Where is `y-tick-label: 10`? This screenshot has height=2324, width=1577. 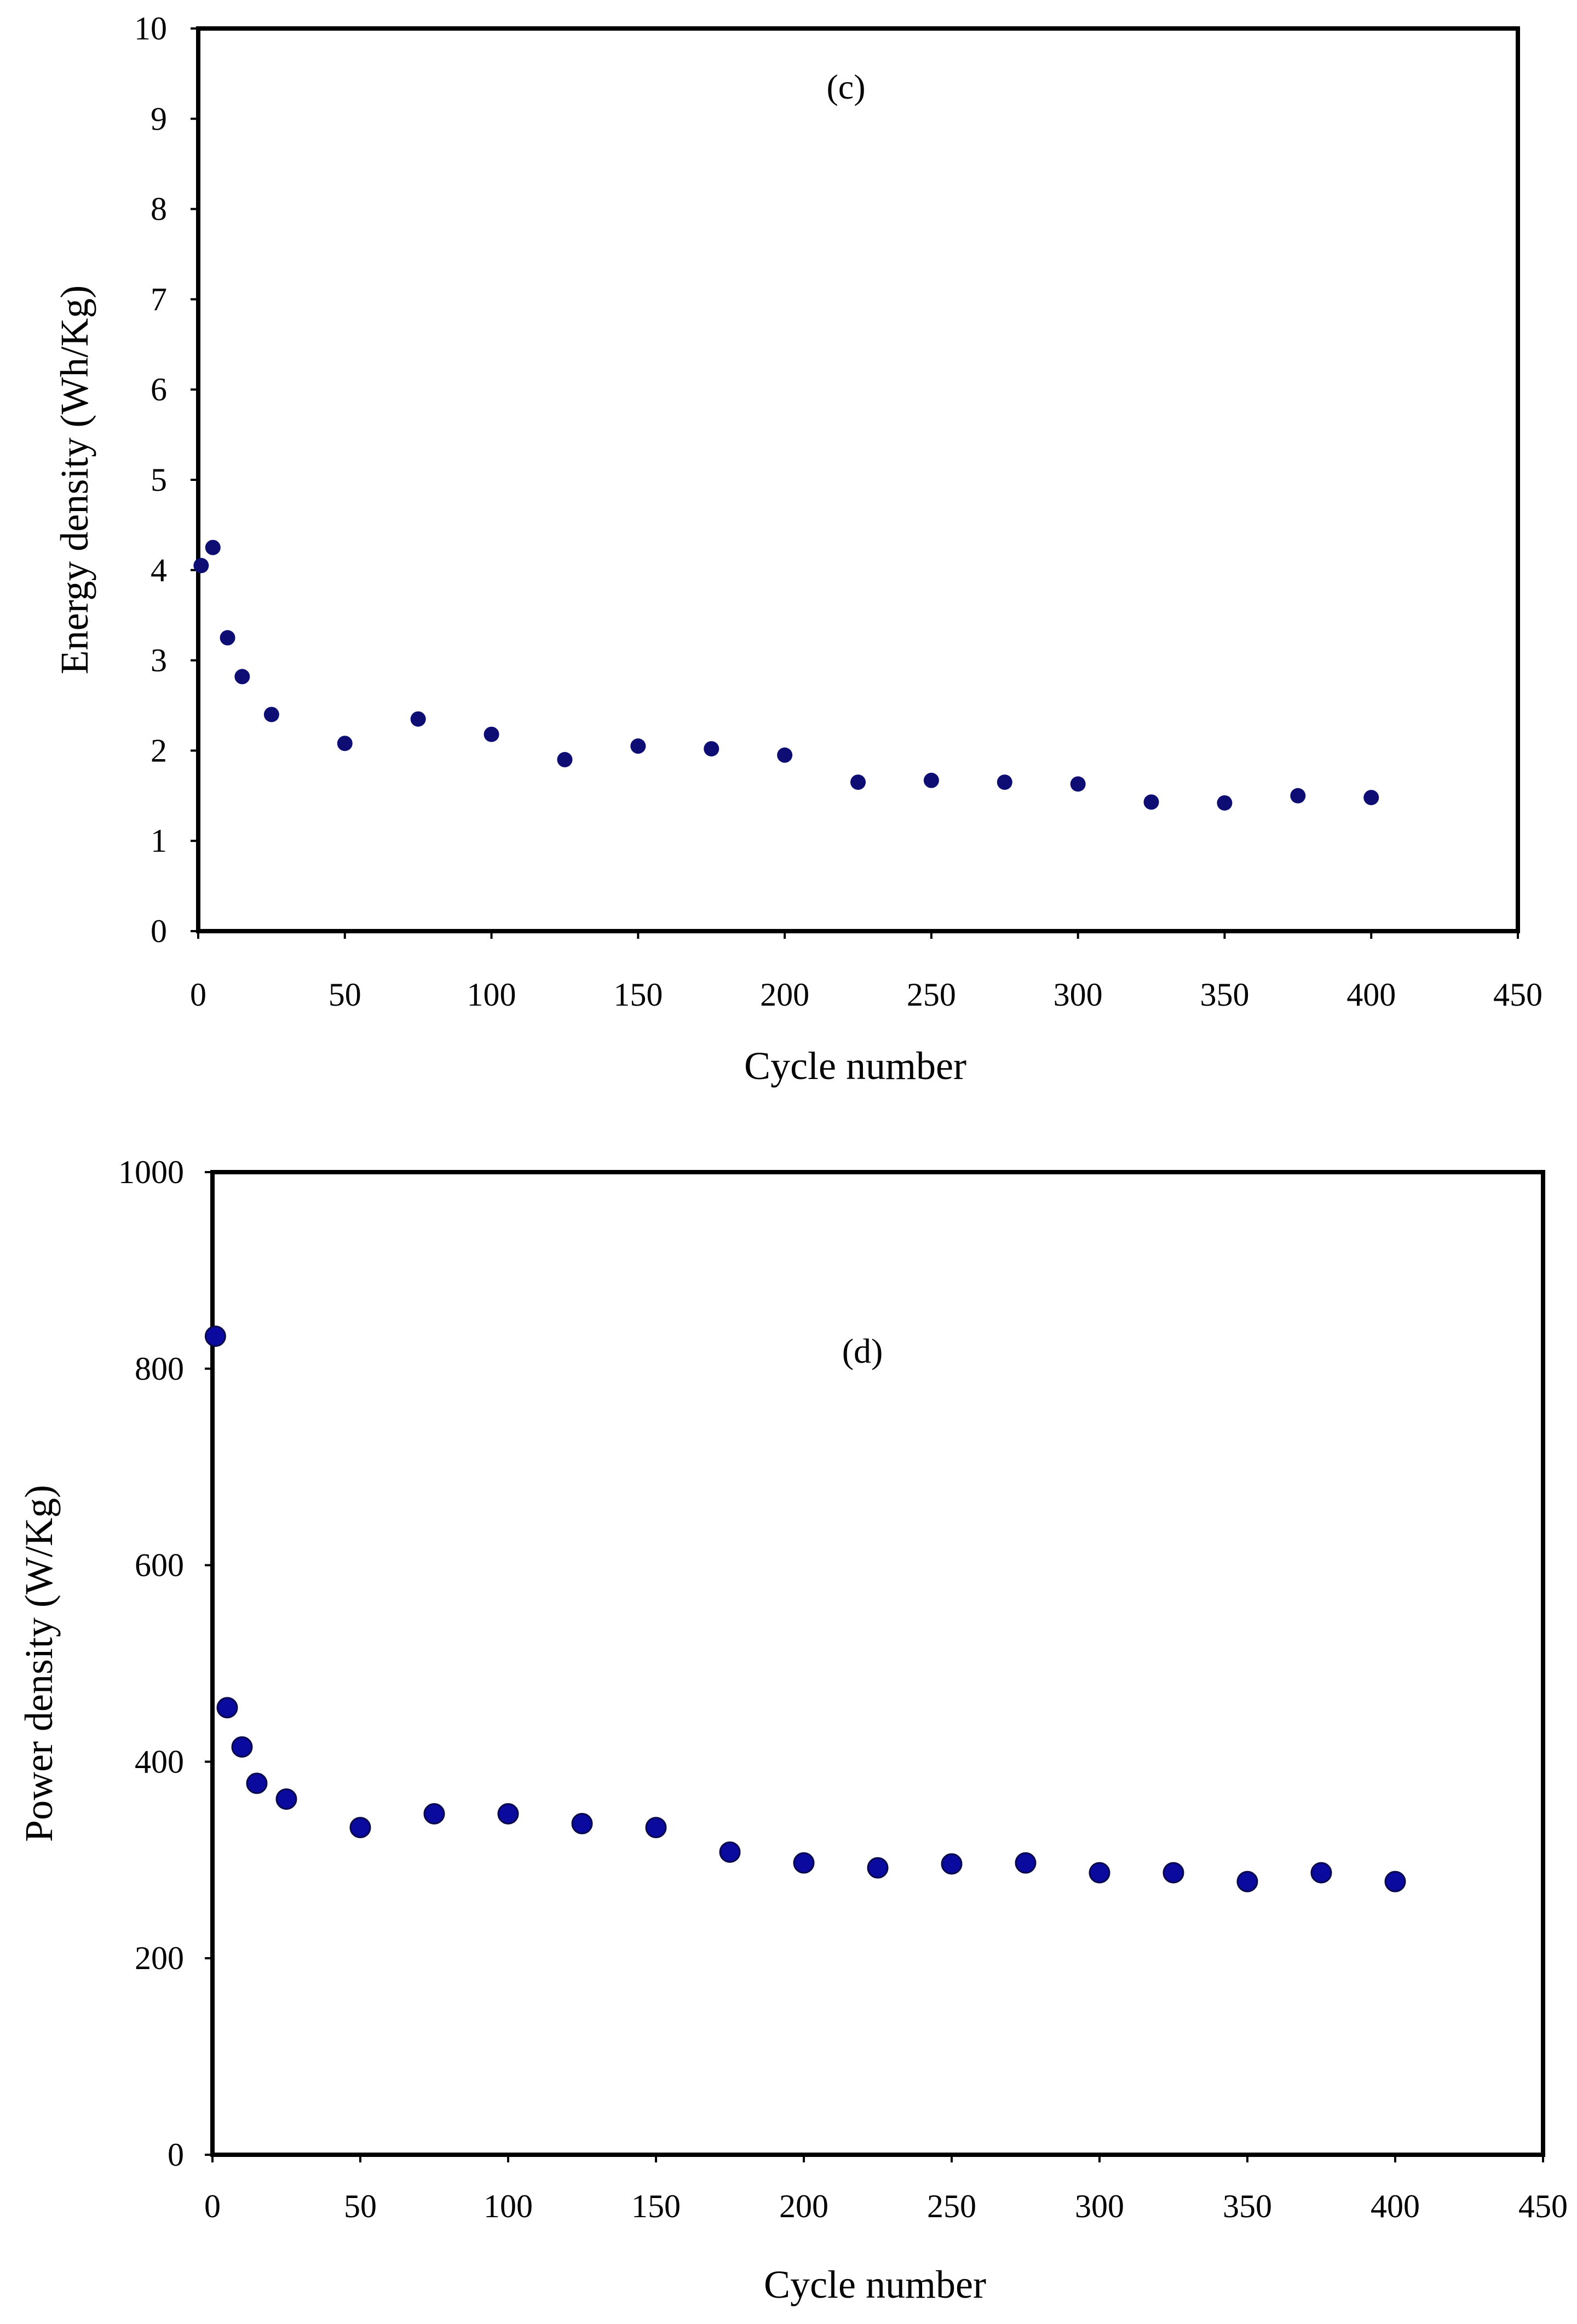 y-tick-label: 10 is located at coordinates (150, 28).